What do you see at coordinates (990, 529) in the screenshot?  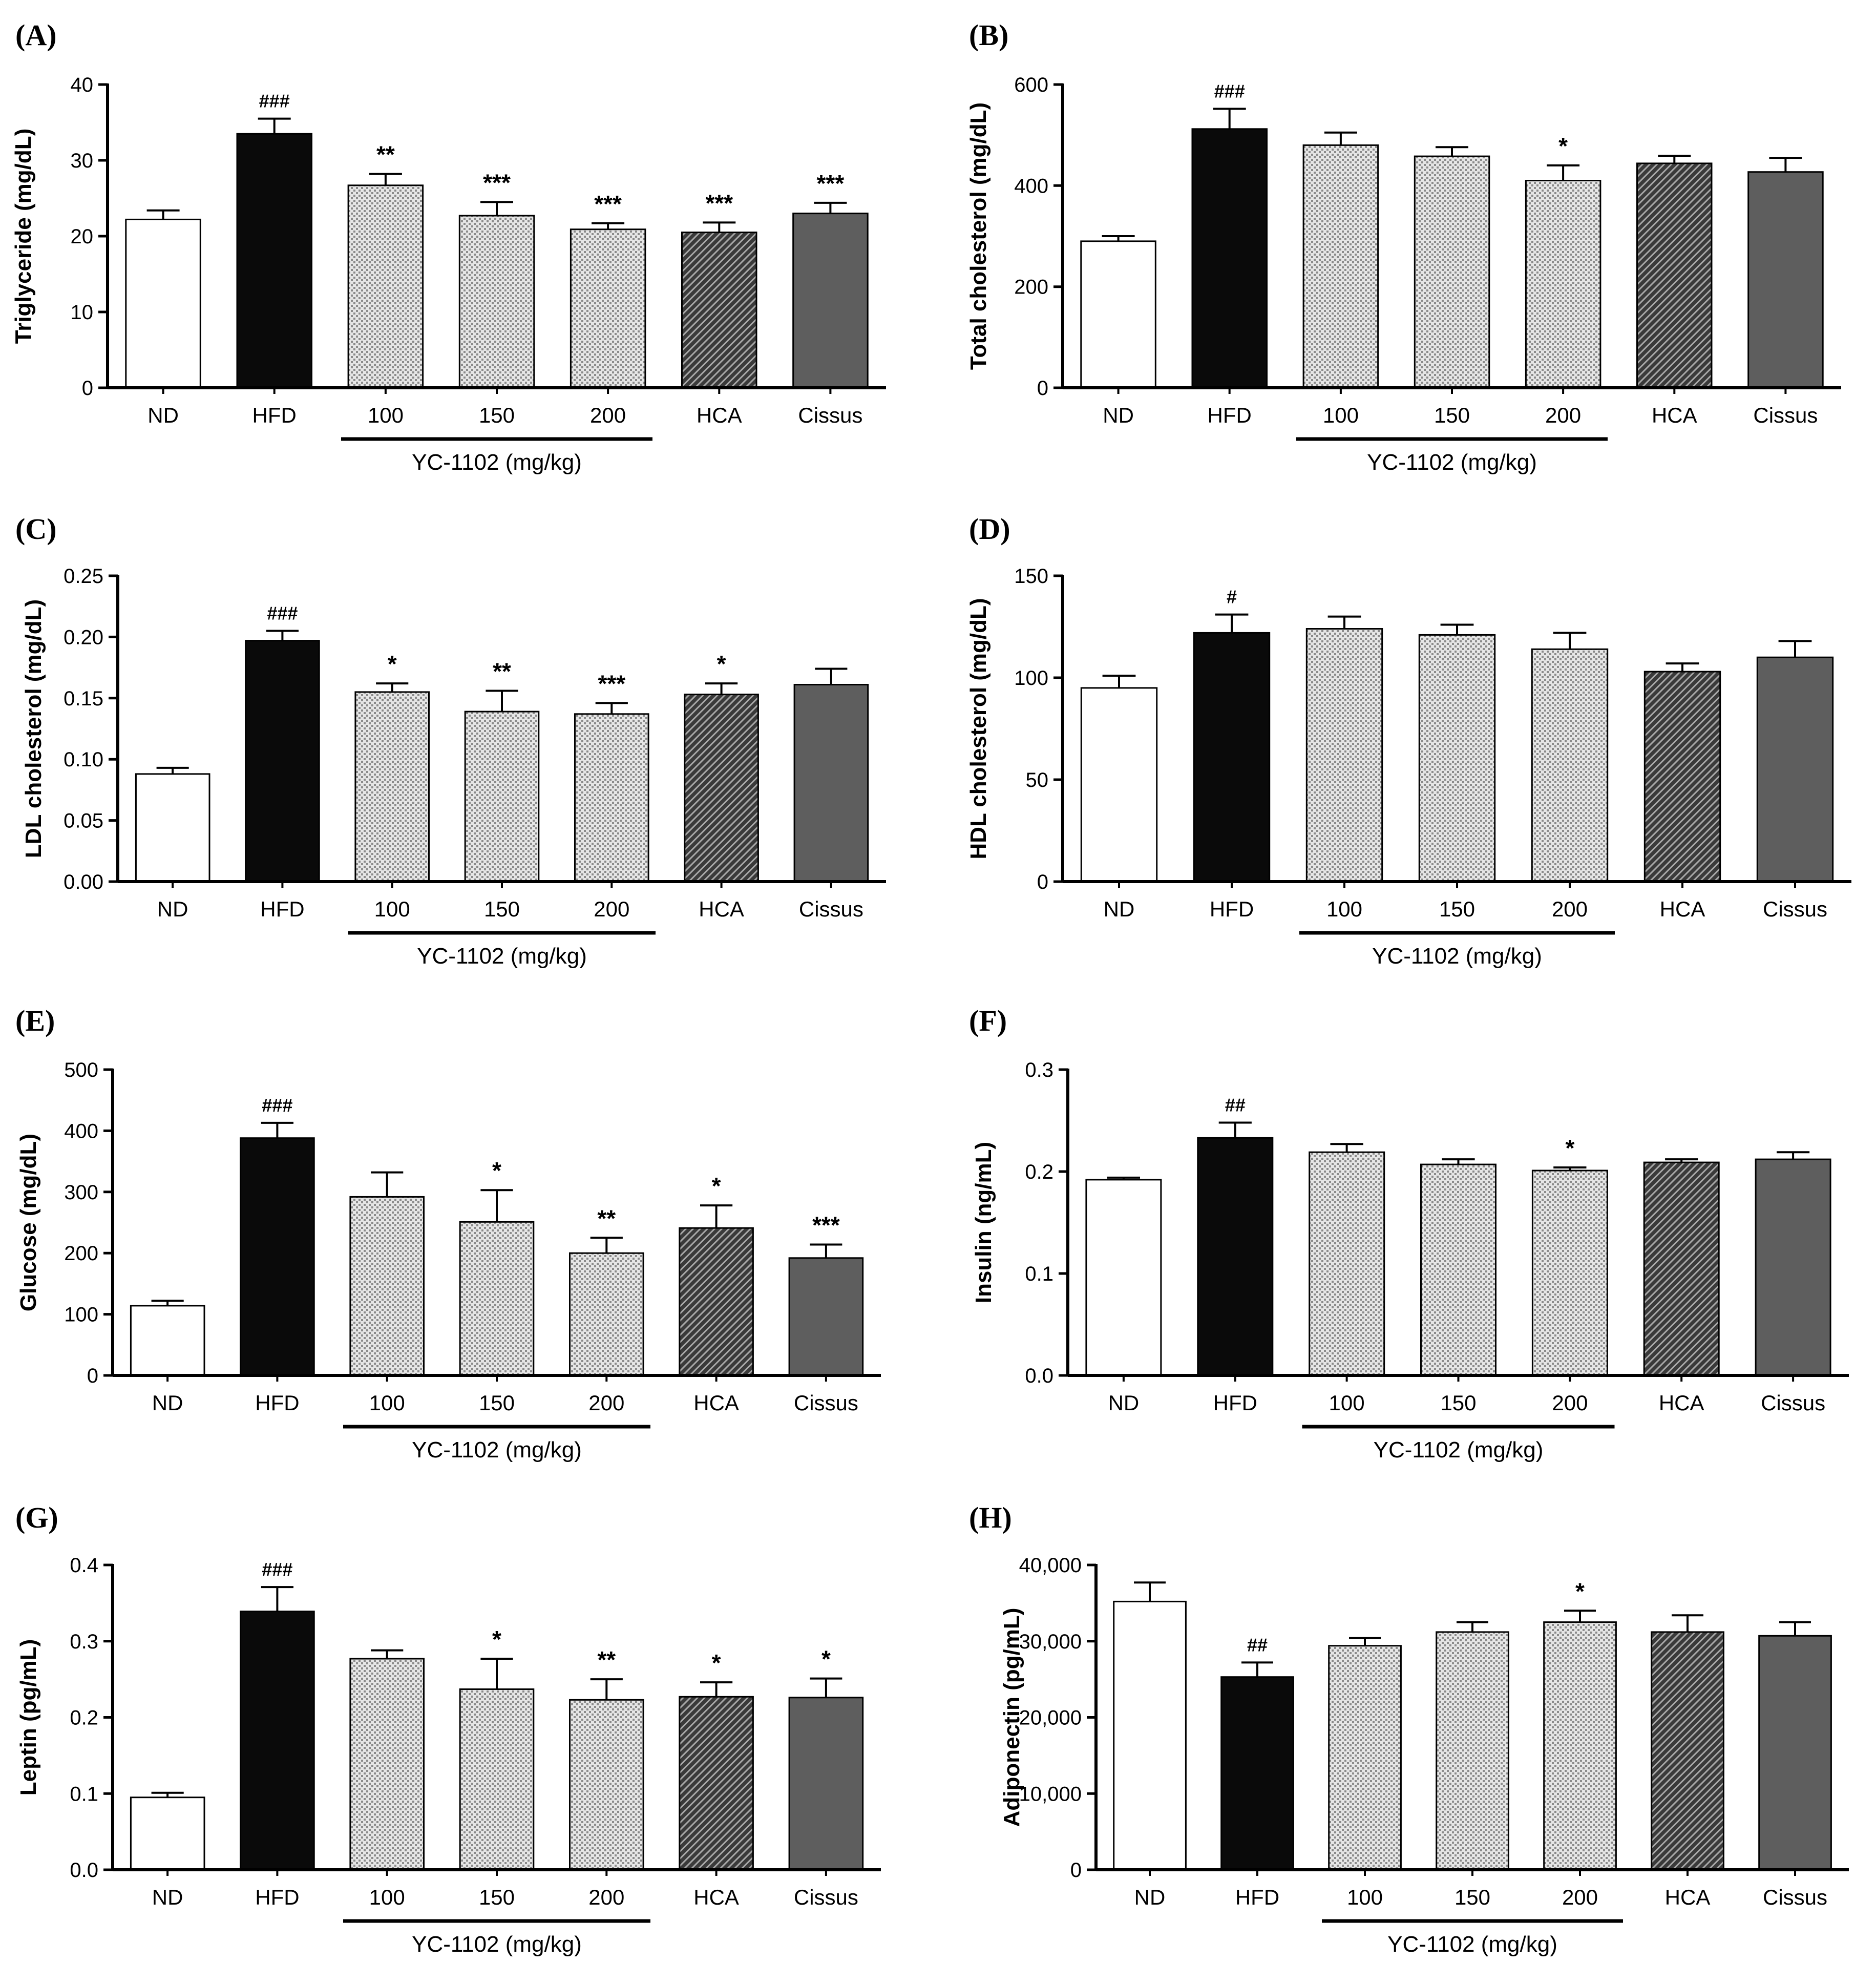 I see `panel-label-d: (D)` at bounding box center [990, 529].